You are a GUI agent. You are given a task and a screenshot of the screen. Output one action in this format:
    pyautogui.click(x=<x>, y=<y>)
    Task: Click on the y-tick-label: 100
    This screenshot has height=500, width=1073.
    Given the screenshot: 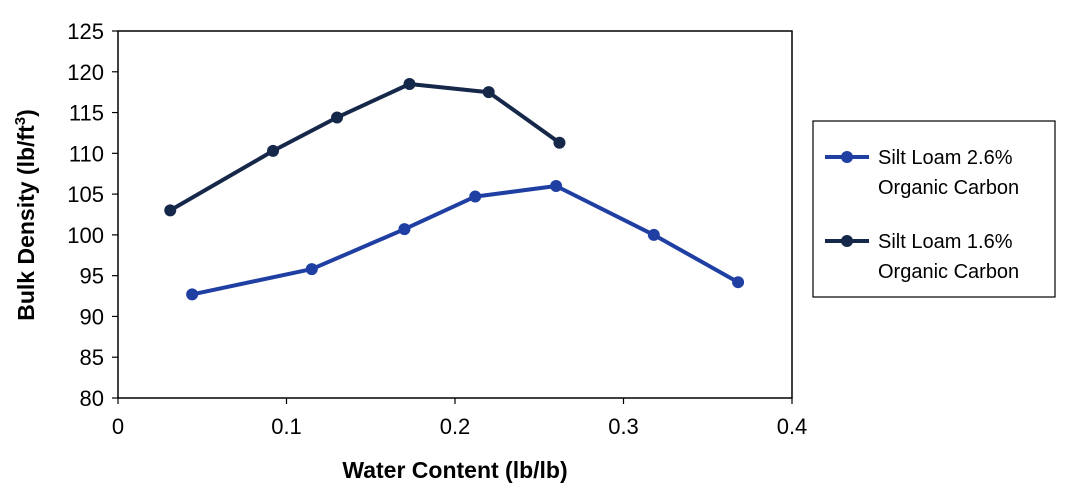 What is the action you would take?
    pyautogui.click(x=85, y=235)
    